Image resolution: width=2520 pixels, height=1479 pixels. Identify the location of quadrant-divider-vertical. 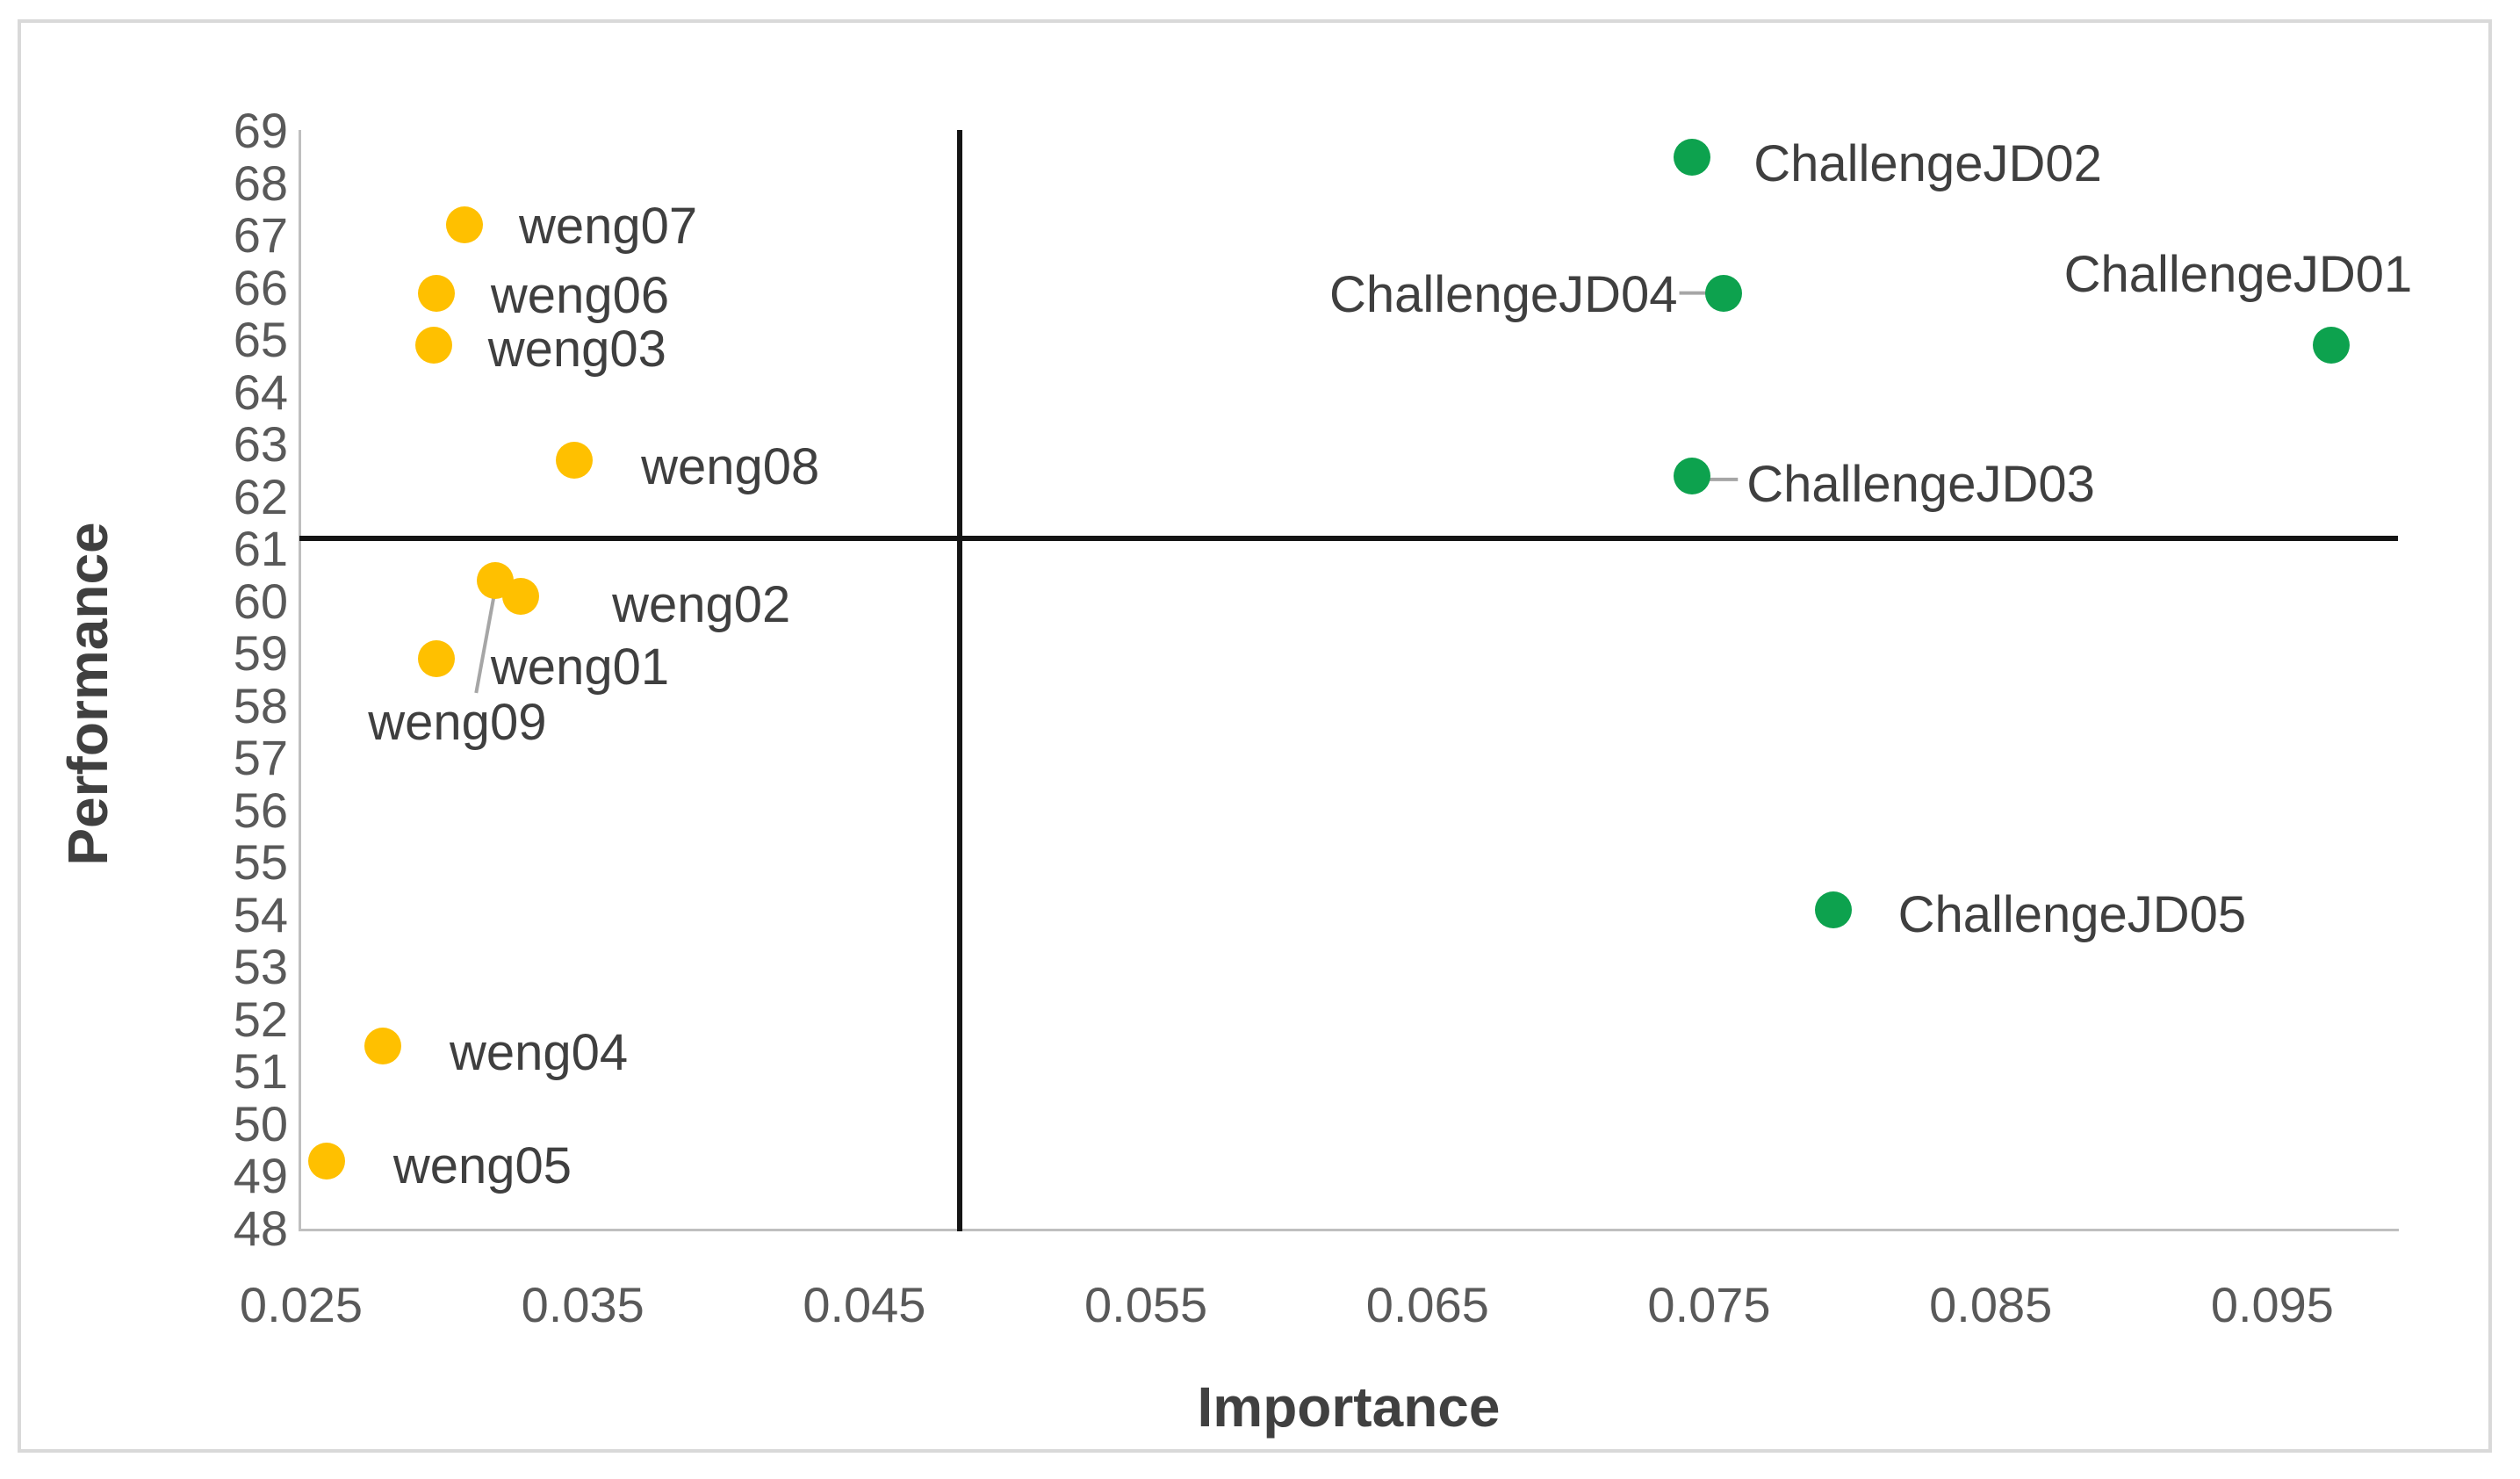
(960, 680).